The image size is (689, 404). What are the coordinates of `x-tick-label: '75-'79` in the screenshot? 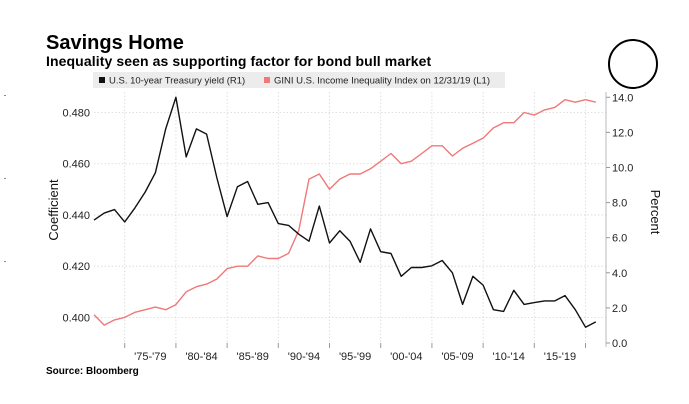 It's located at (150, 357).